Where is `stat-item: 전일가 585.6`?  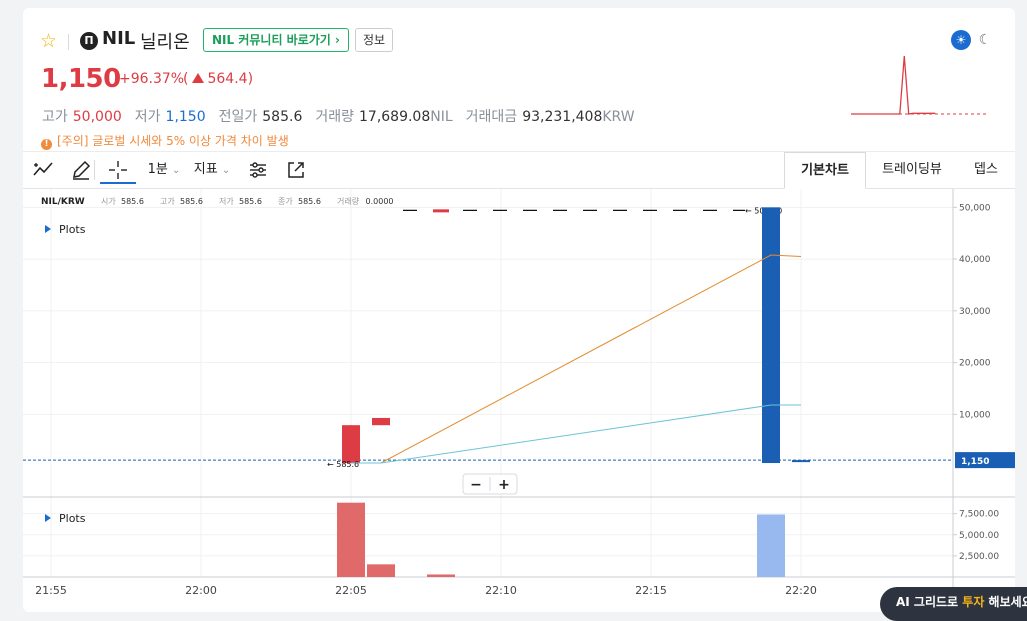
stat-item: 전일가 585.6 is located at coordinates (261, 117).